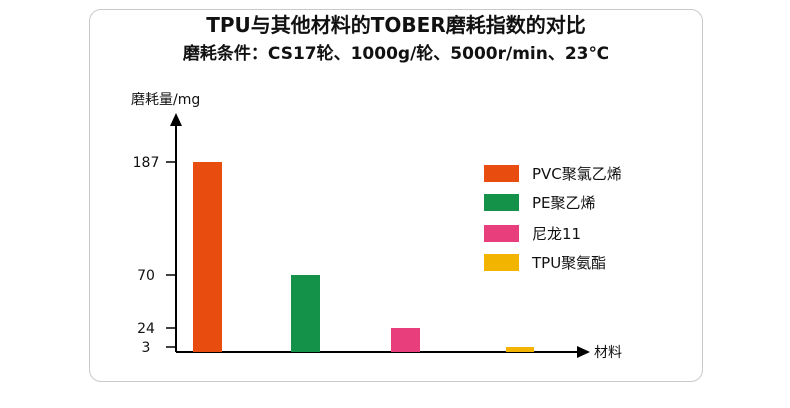  What do you see at coordinates (396, 53) in the screenshot?
I see `chart-subtitle: 磨耗条件：CS17轮、1000g/轮、5000r/min、23℃` at bounding box center [396, 53].